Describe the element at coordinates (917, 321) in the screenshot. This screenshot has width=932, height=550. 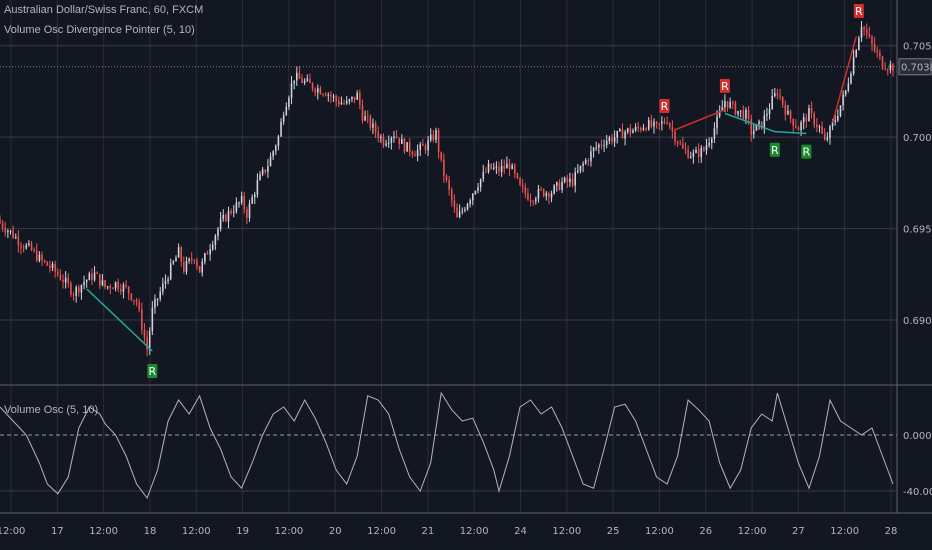
I see `price-axis-label: 0.69000` at that location.